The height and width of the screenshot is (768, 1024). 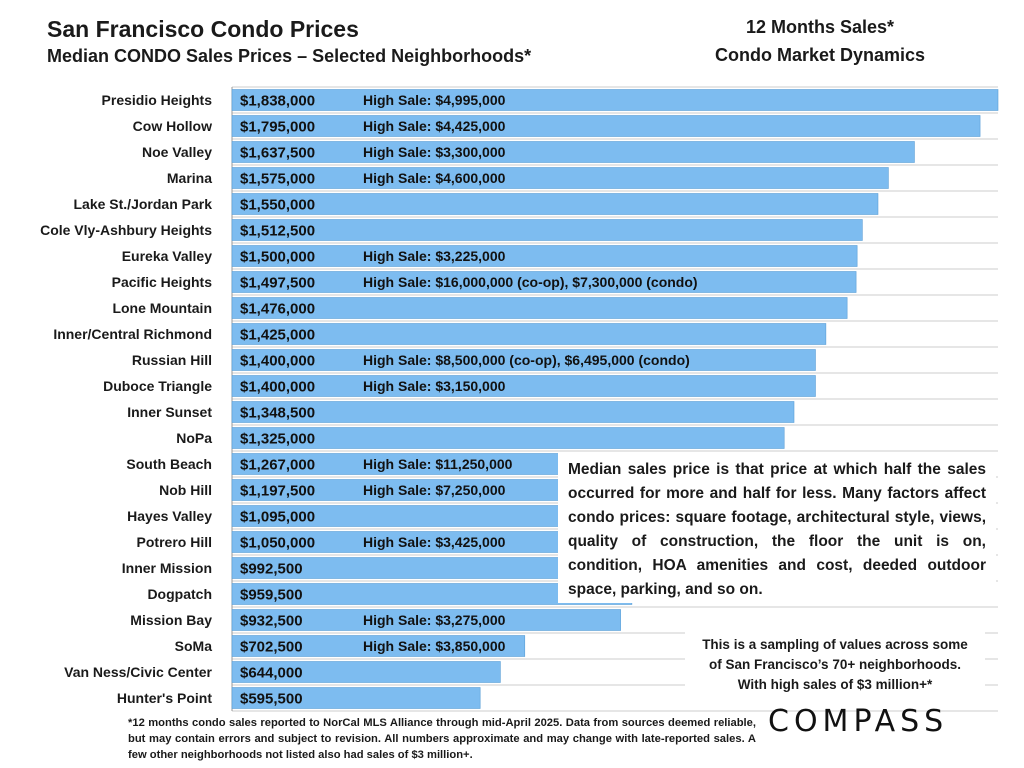 What do you see at coordinates (277, 205) in the screenshot?
I see `value-label: $1,550,000` at bounding box center [277, 205].